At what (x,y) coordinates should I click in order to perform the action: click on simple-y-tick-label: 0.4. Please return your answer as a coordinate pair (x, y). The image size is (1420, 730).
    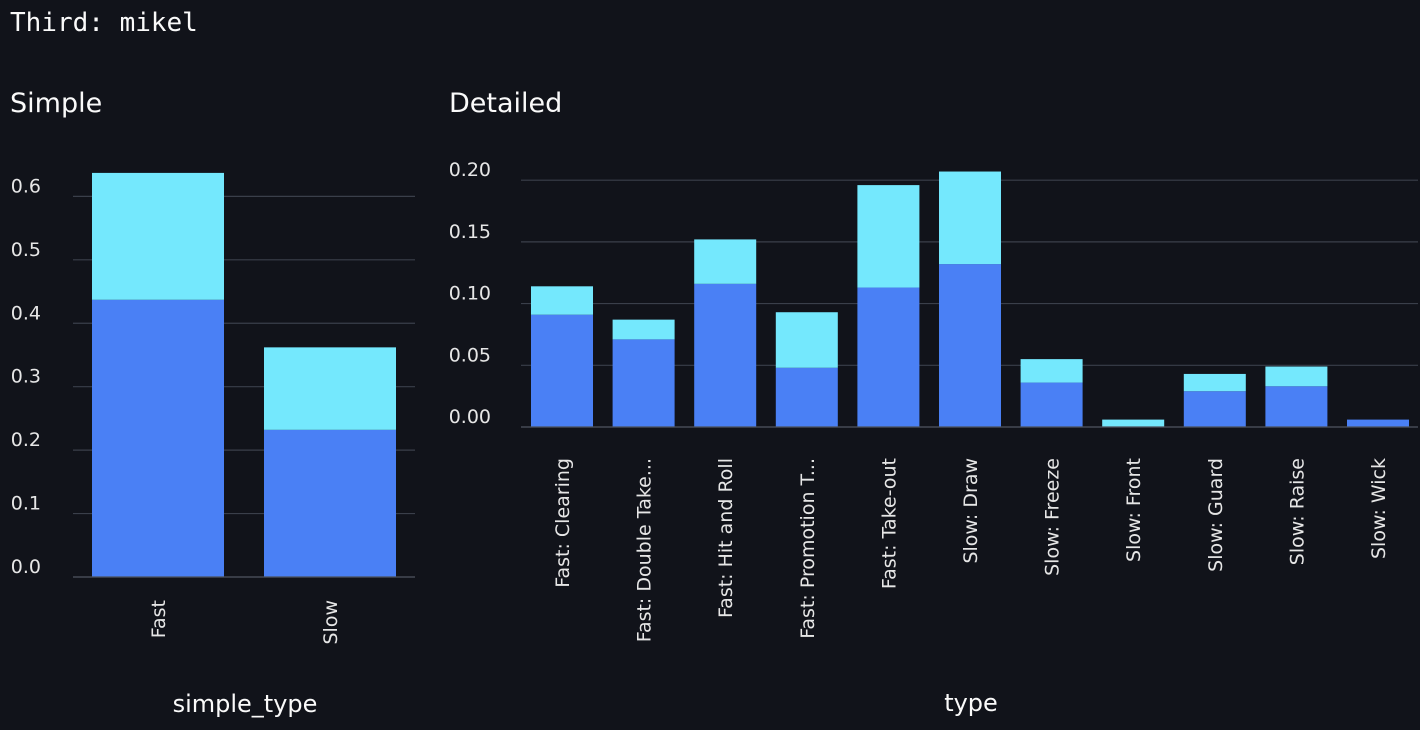
    Looking at the image, I should click on (26, 313).